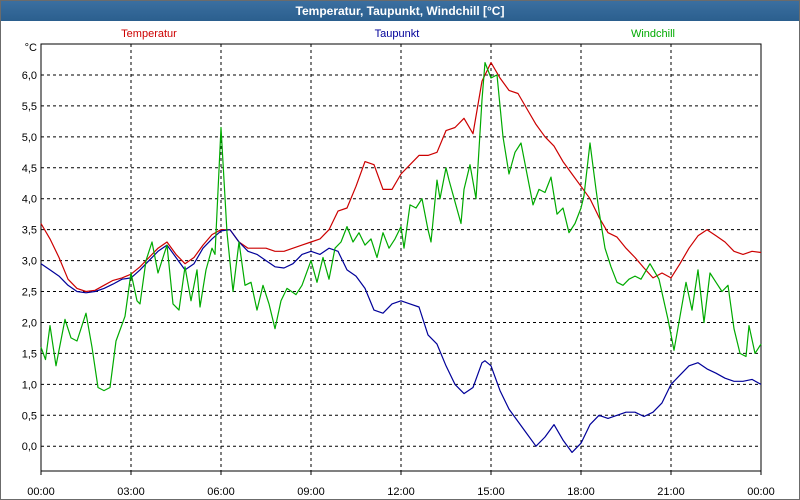 This screenshot has height=500, width=800. What do you see at coordinates (149, 34) in the screenshot?
I see `legend-temperatur: Temperatur` at bounding box center [149, 34].